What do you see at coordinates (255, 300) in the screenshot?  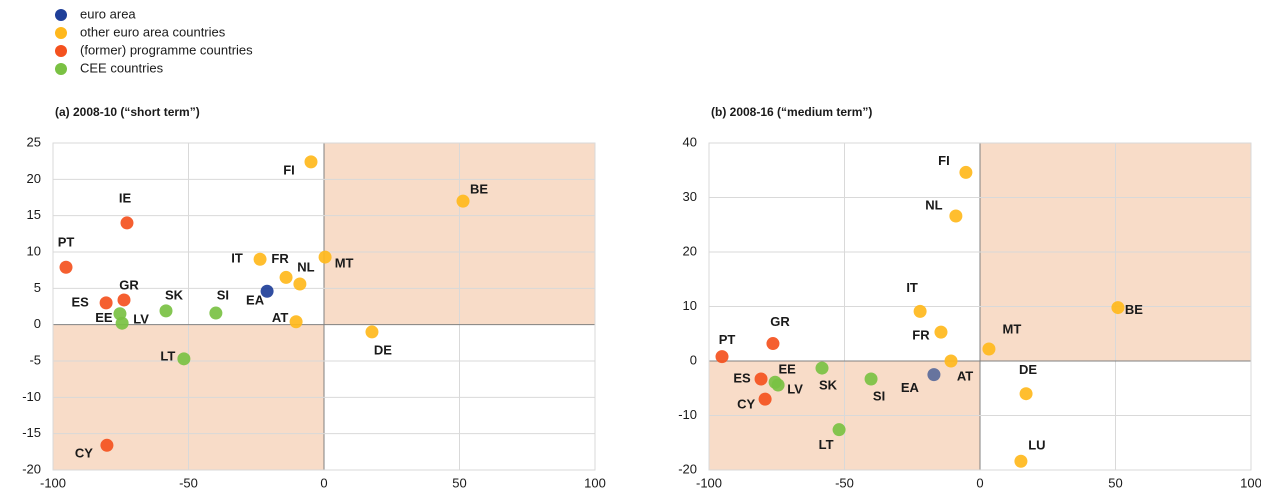 I see `point-label: EA` at bounding box center [255, 300].